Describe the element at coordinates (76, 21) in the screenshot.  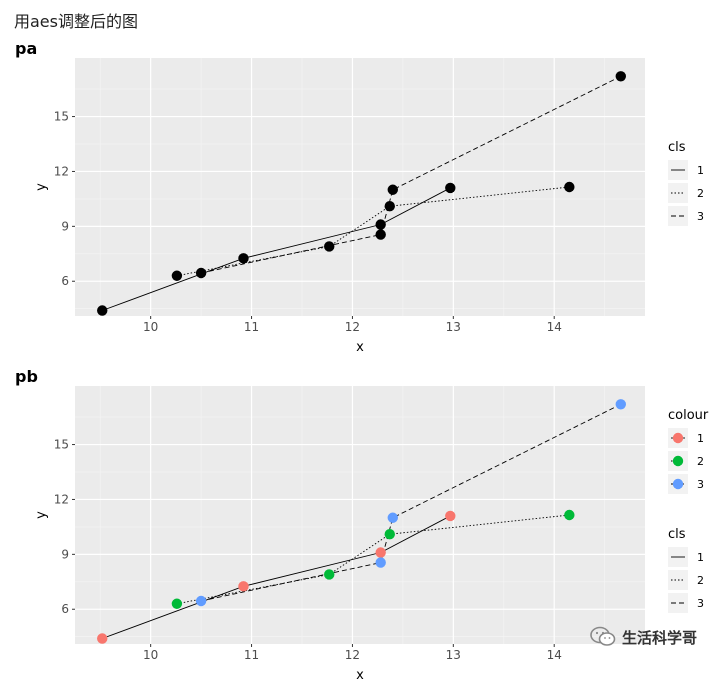
I see `page-title: 用aes调整后的图` at that location.